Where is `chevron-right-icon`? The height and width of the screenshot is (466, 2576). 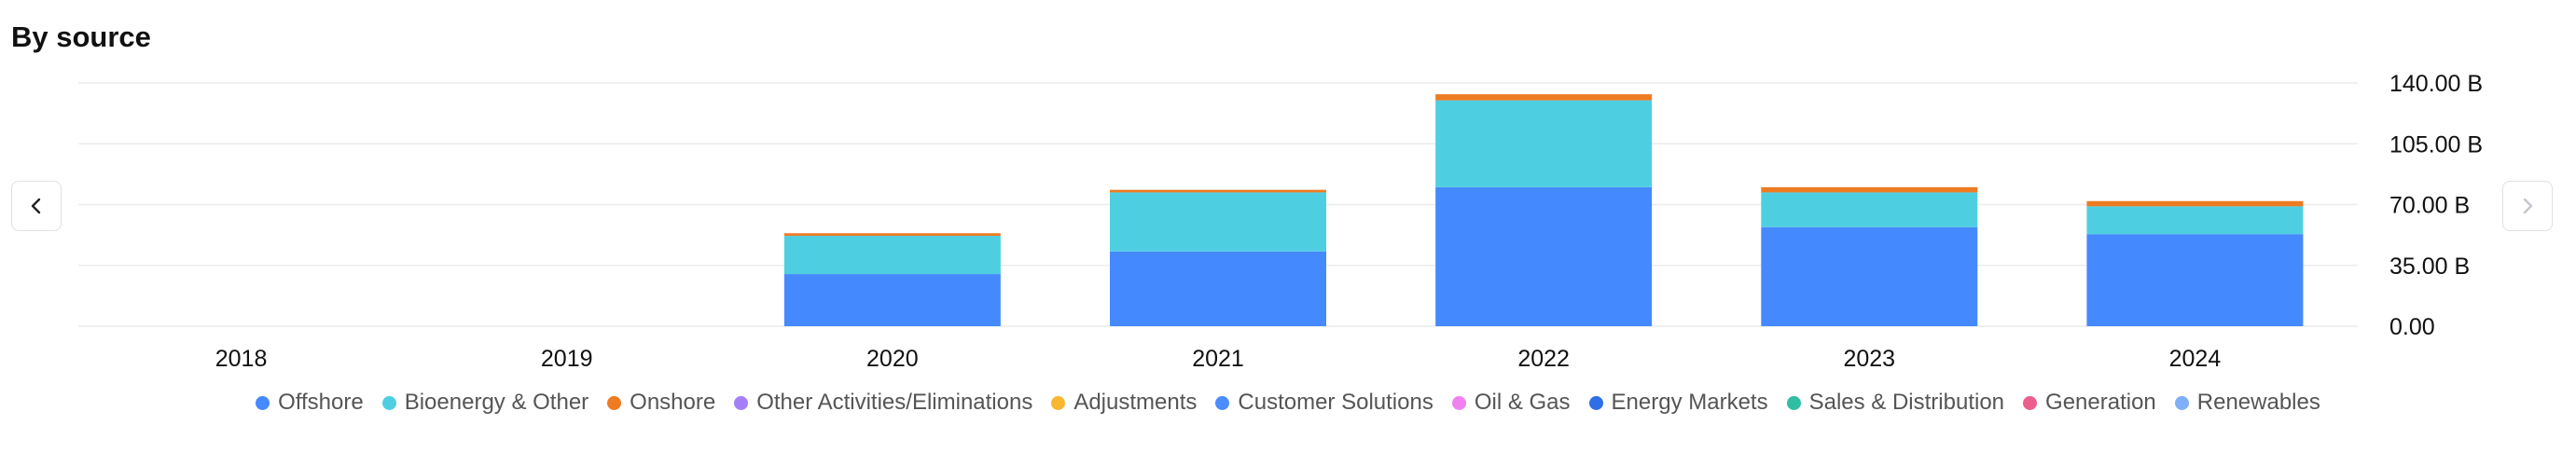 chevron-right-icon is located at coordinates (2528, 206).